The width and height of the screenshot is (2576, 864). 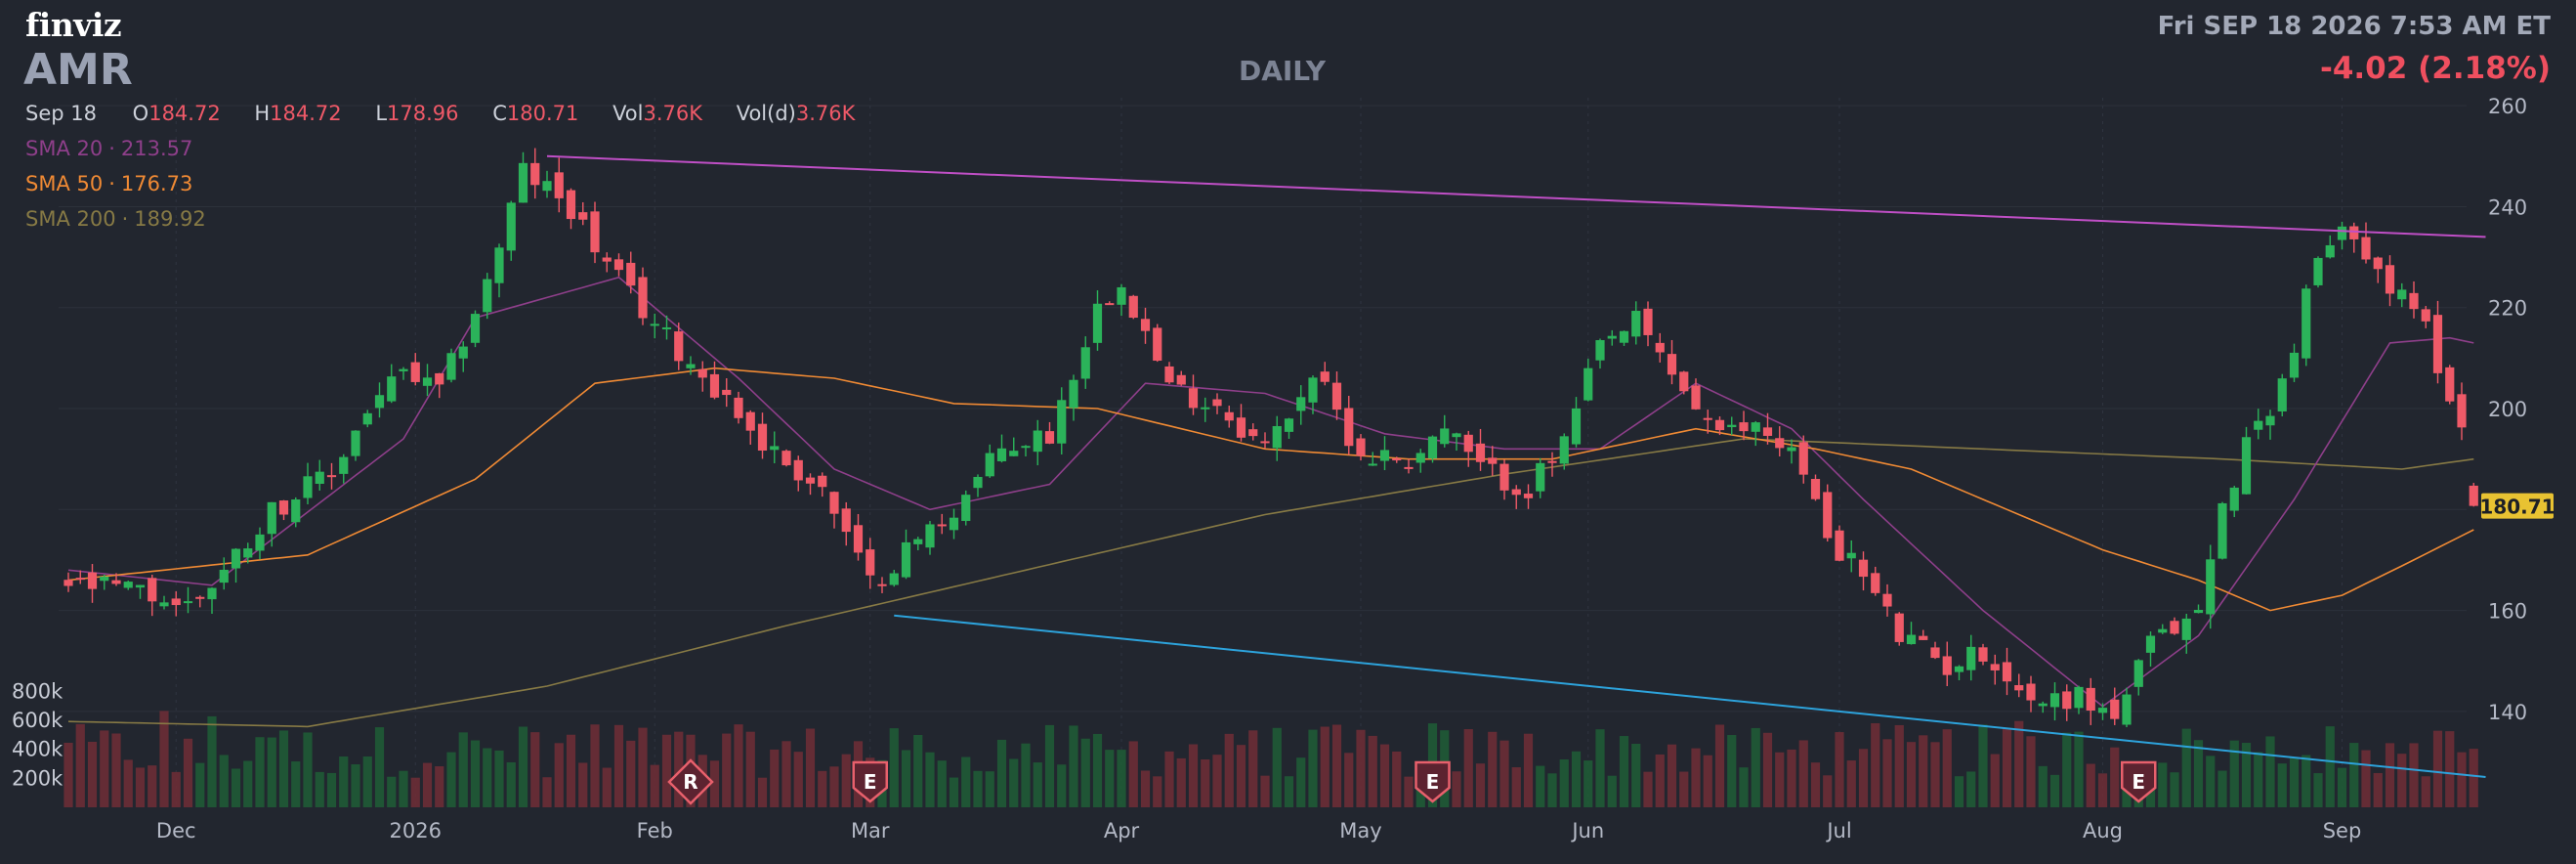 What do you see at coordinates (140, 113) in the screenshot?
I see `open-label: O` at bounding box center [140, 113].